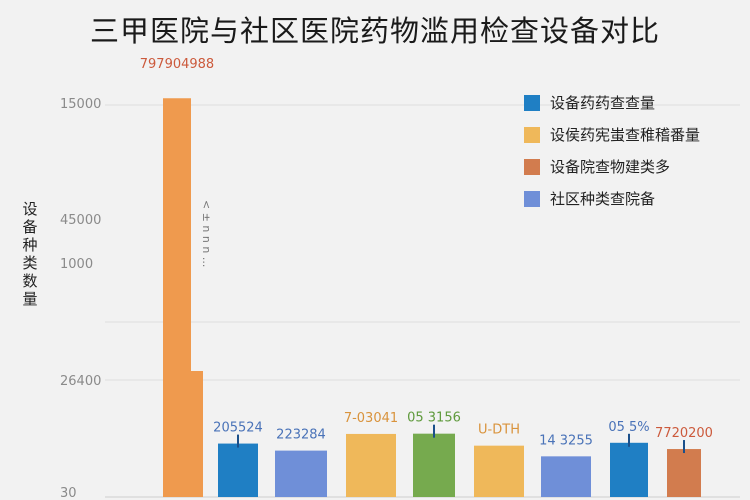  I want to click on bar-data-label: 205524, so click(238, 428).